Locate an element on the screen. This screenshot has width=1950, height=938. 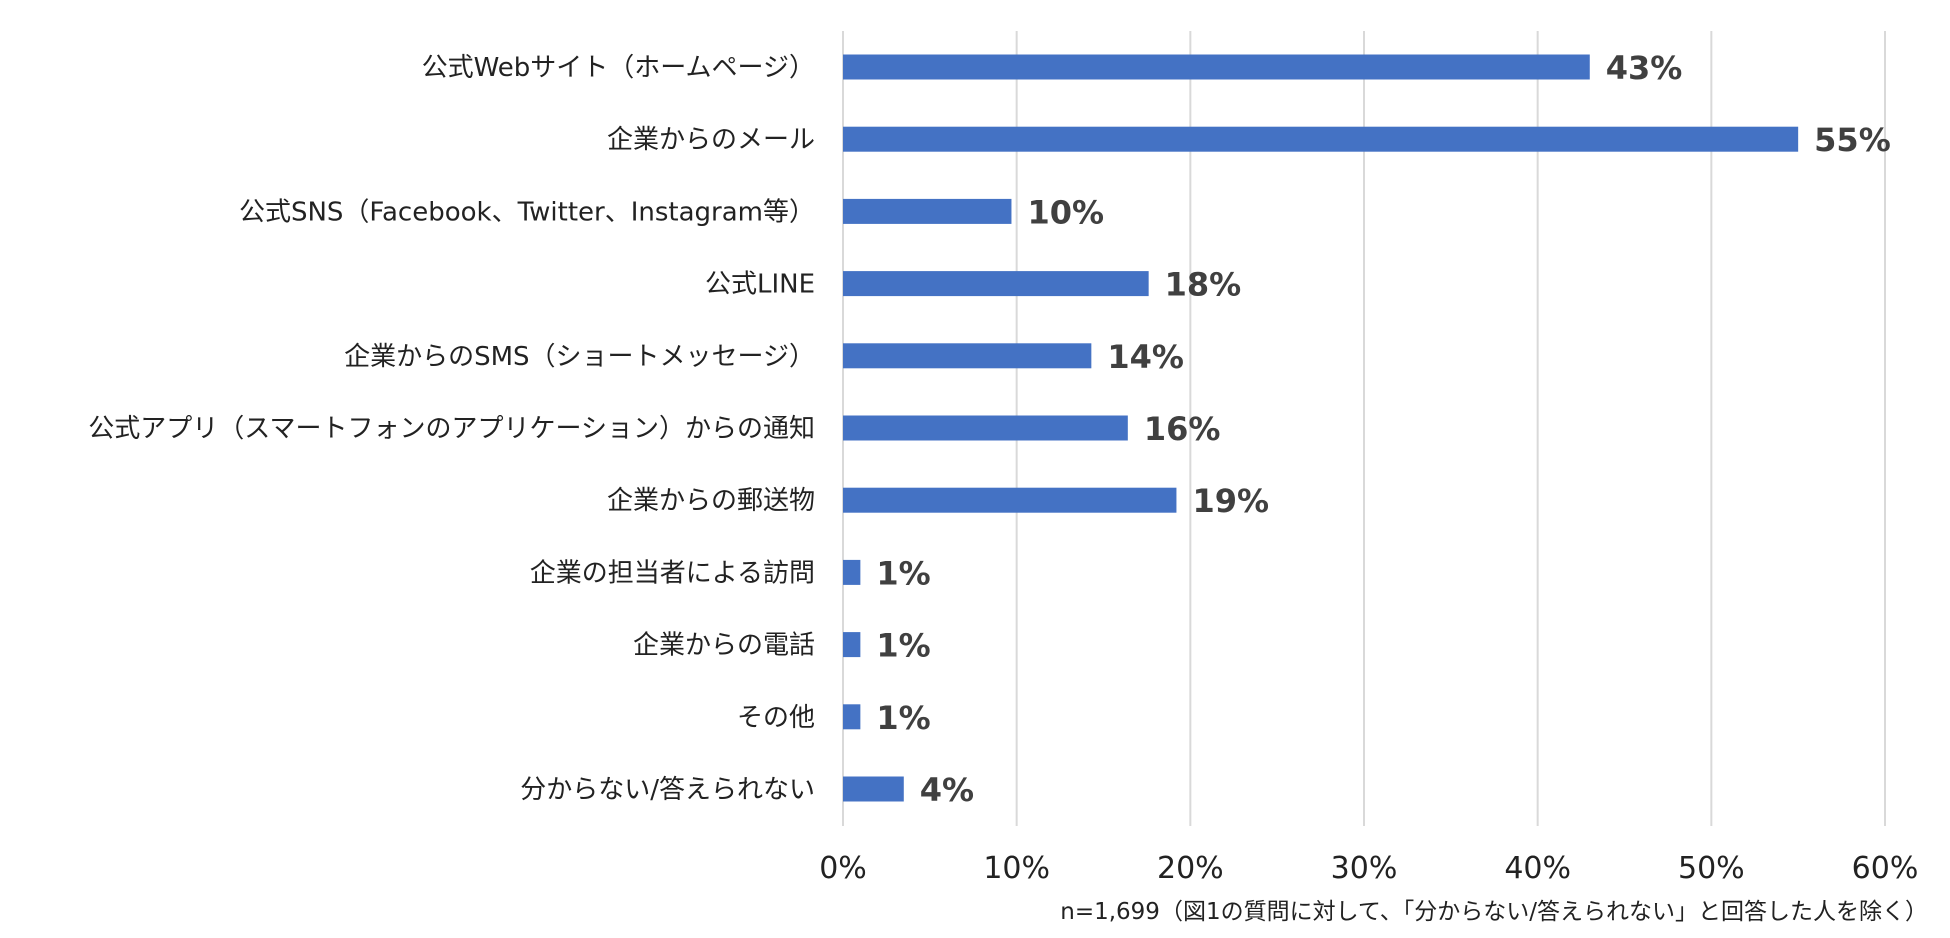
category-label: 企業からのメール is located at coordinates (711, 140).